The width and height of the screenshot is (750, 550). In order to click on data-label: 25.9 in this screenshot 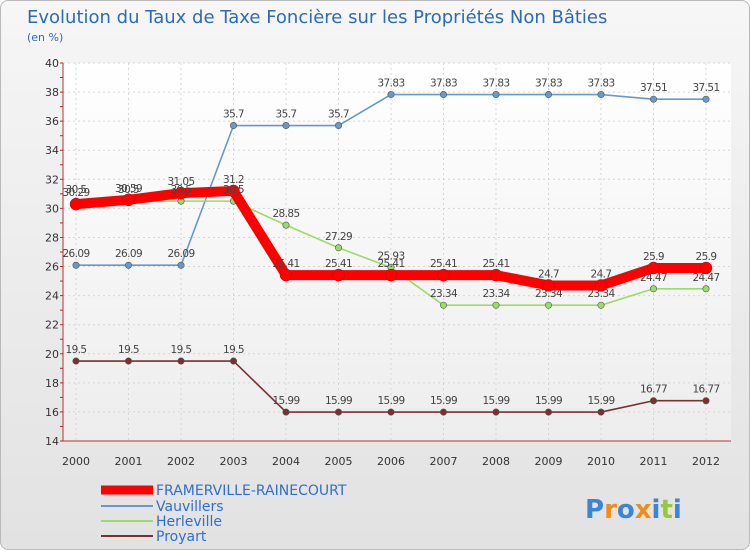, I will do `click(706, 257)`.